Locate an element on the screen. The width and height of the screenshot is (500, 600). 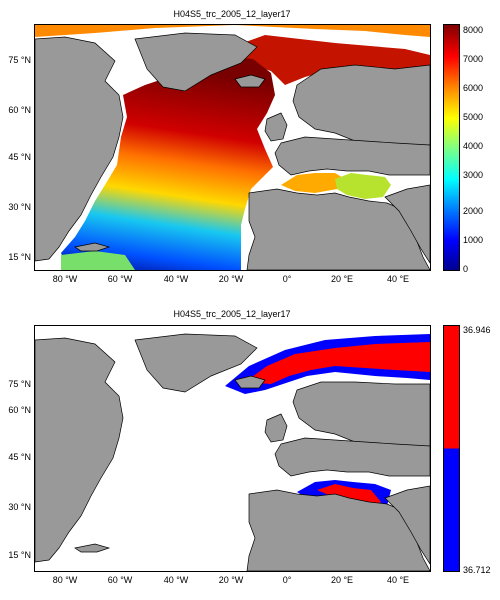
colorbar-tick: 5000 is located at coordinates (473, 117).